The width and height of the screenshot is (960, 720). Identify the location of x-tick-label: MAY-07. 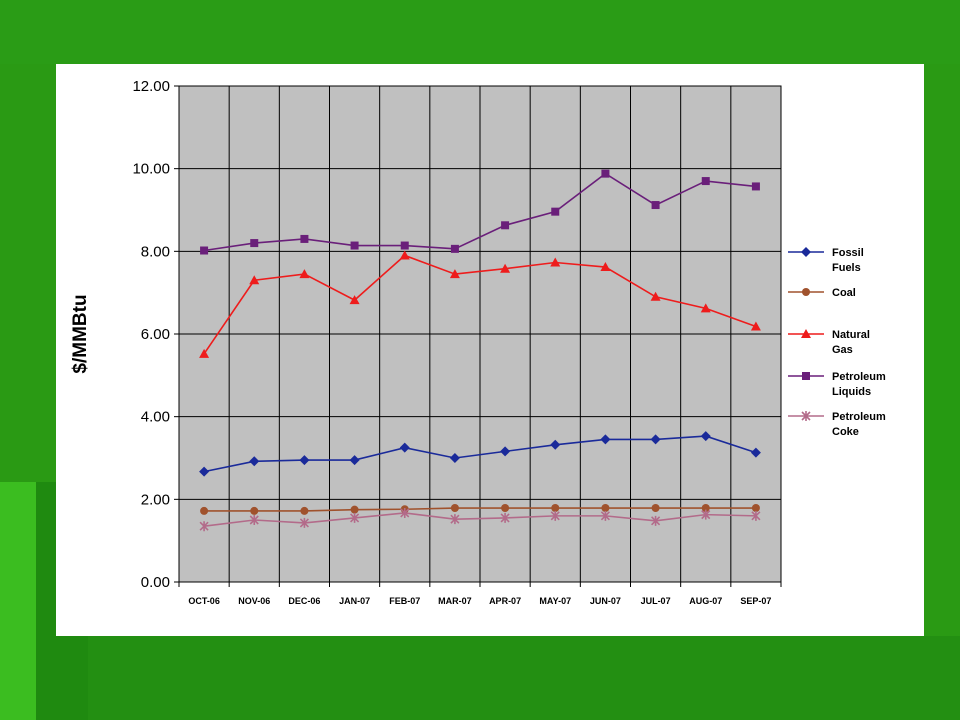
(555, 601).